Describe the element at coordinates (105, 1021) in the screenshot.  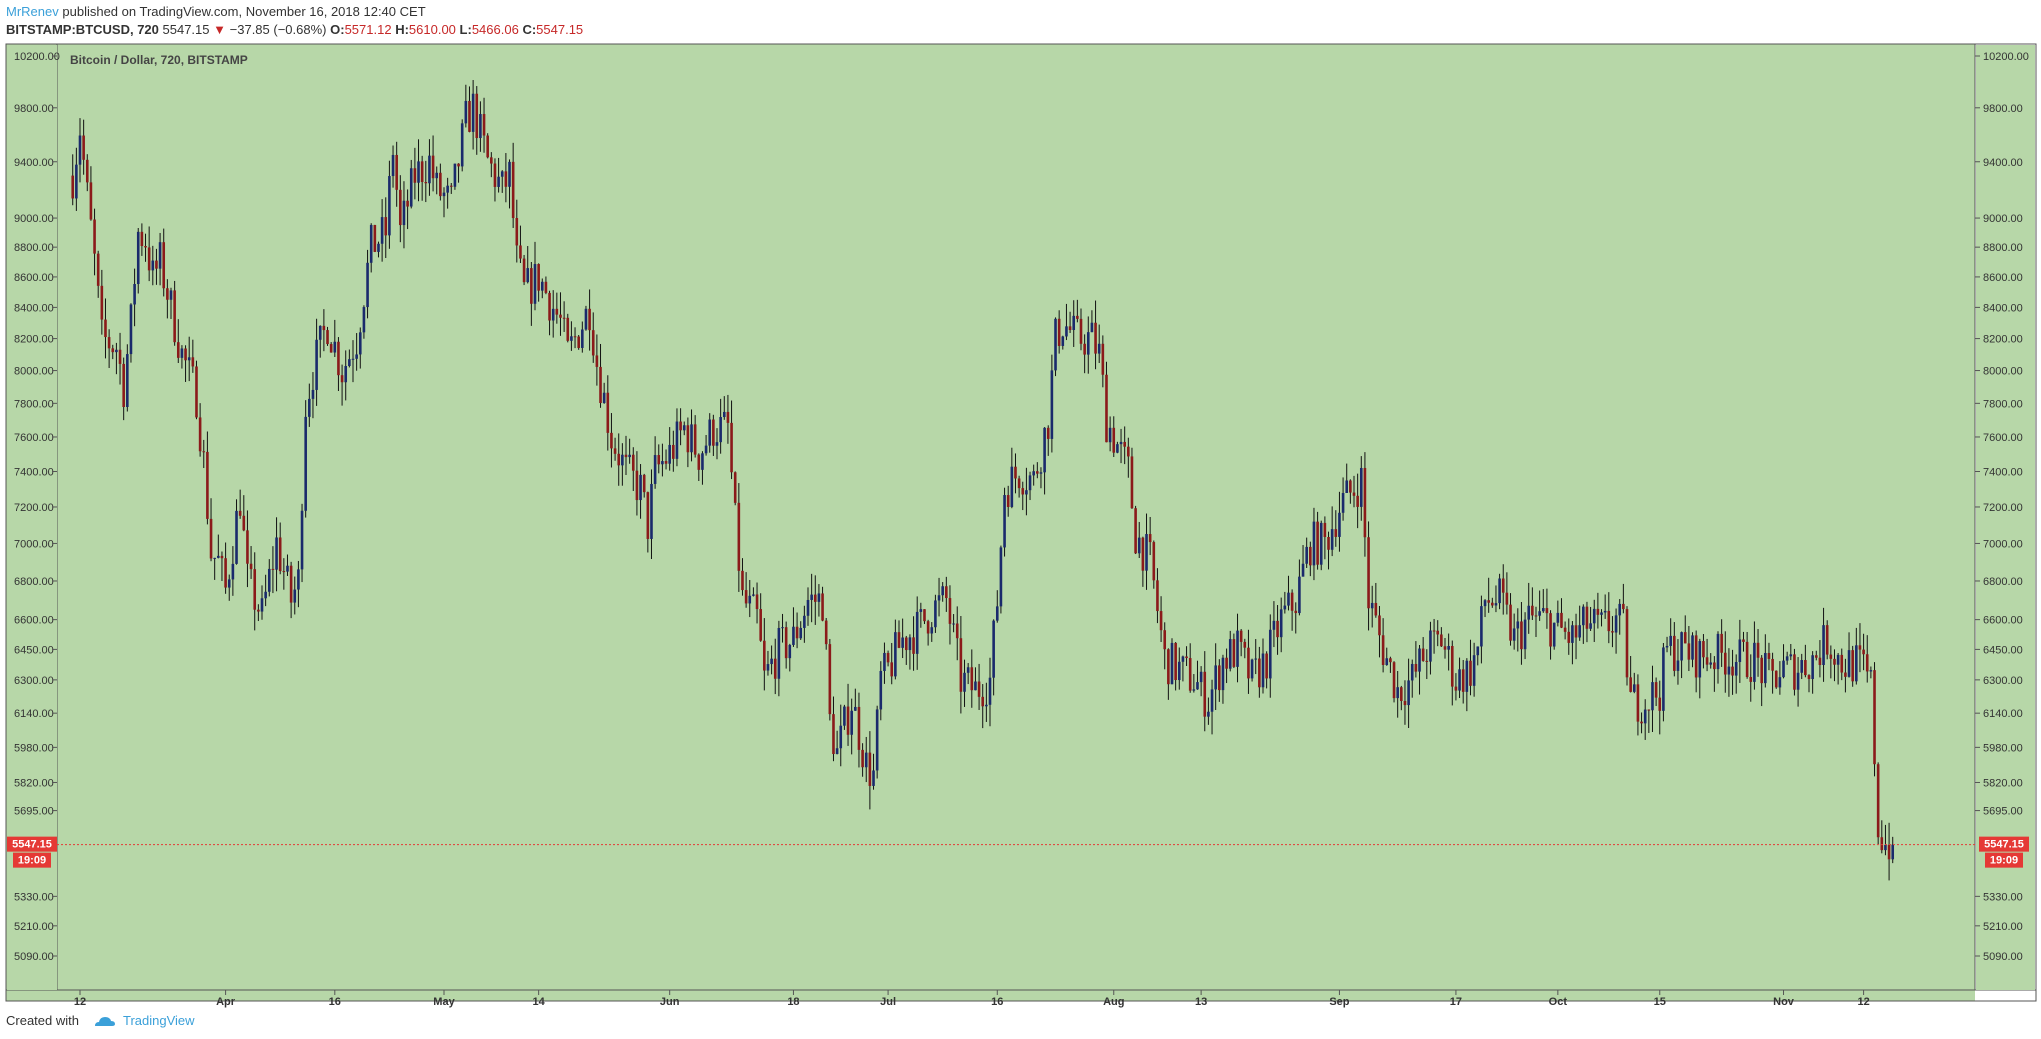
I see `tradingview-cloud-icon` at that location.